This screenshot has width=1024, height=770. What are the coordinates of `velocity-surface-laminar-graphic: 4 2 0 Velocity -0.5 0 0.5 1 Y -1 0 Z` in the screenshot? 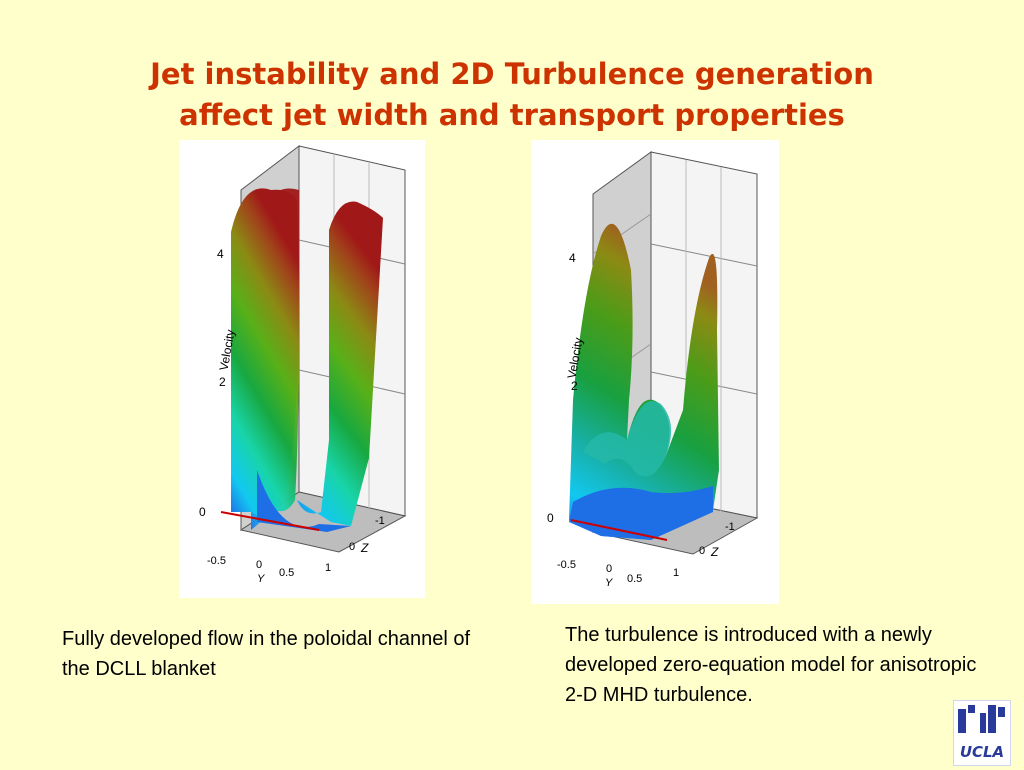 It's located at (303, 364).